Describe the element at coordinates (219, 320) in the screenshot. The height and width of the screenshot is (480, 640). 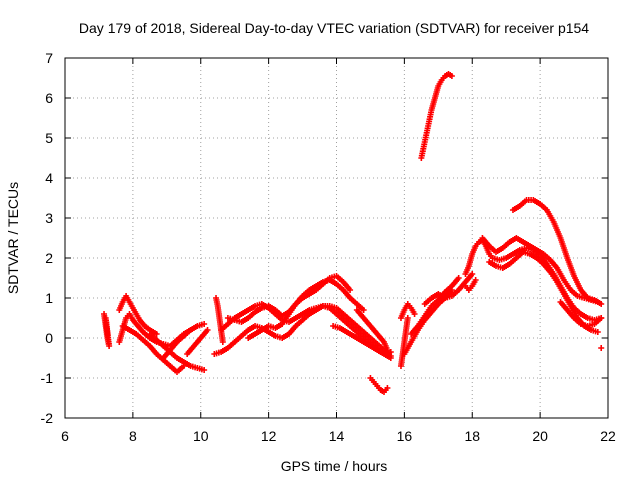
I see `series-seg8` at that location.